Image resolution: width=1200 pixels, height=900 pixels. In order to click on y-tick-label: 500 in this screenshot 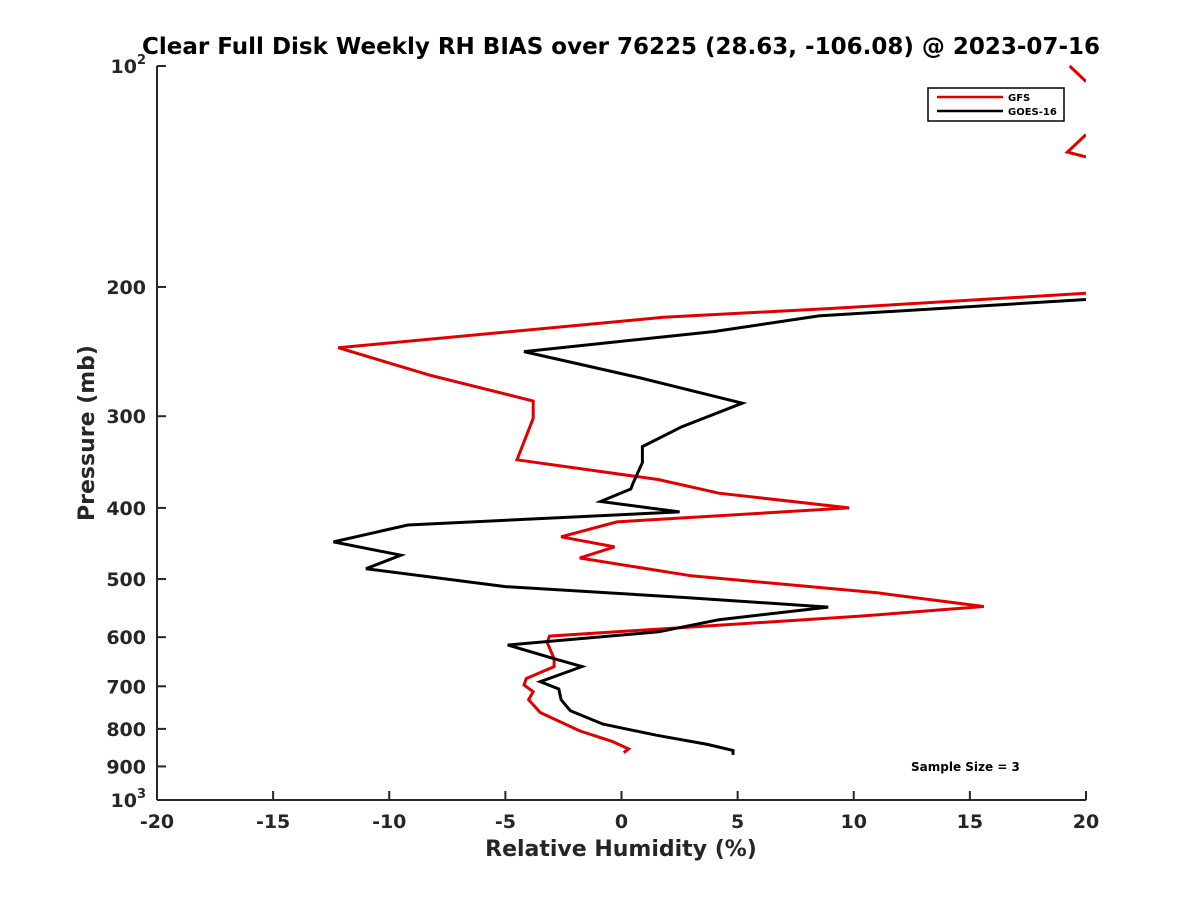, I will do `click(126, 580)`.